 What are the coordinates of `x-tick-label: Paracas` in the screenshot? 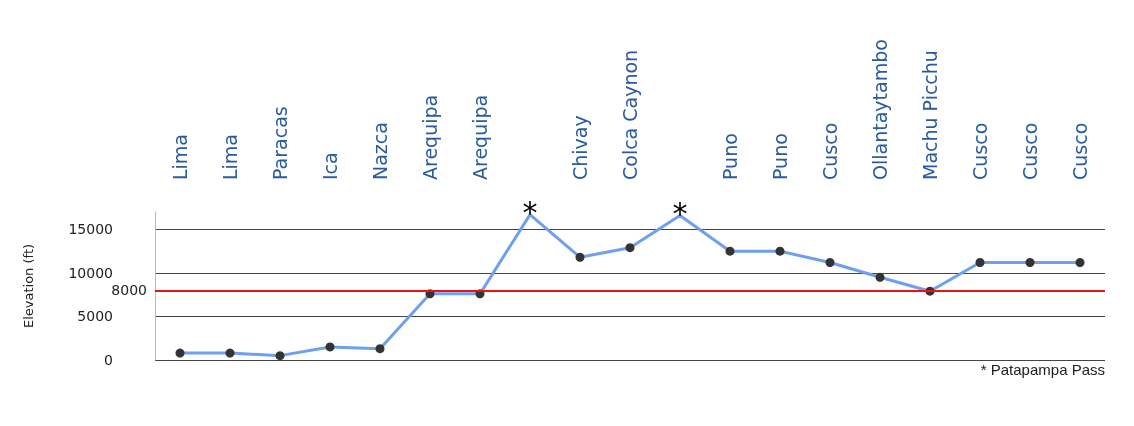 It's located at (280, 143).